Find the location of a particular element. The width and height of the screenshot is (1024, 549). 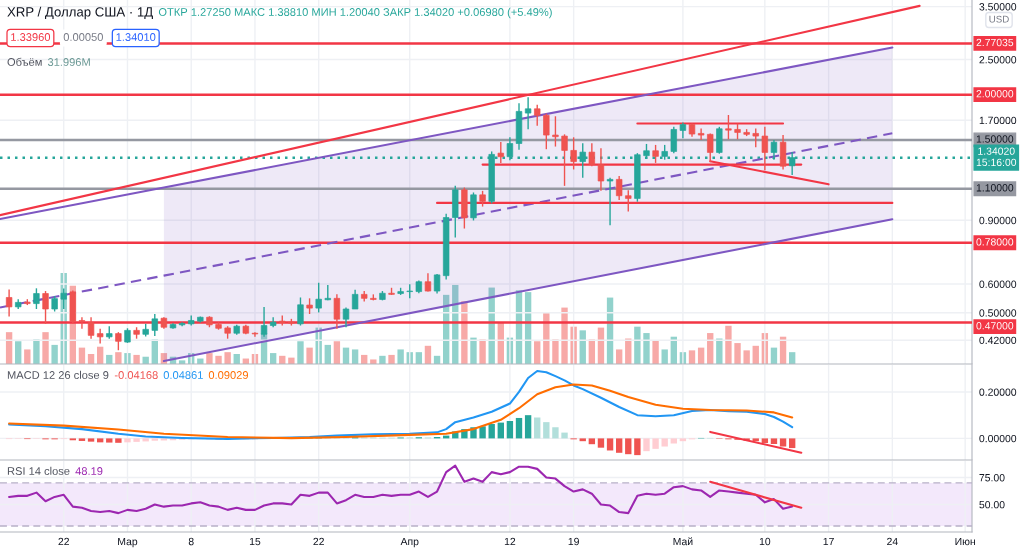

x-tick-label: 17 is located at coordinates (828, 541).